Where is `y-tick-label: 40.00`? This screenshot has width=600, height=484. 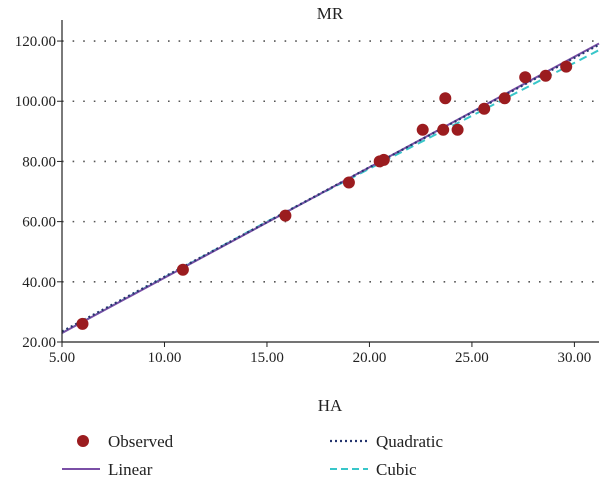 y-tick-label: 40.00 is located at coordinates (39, 283).